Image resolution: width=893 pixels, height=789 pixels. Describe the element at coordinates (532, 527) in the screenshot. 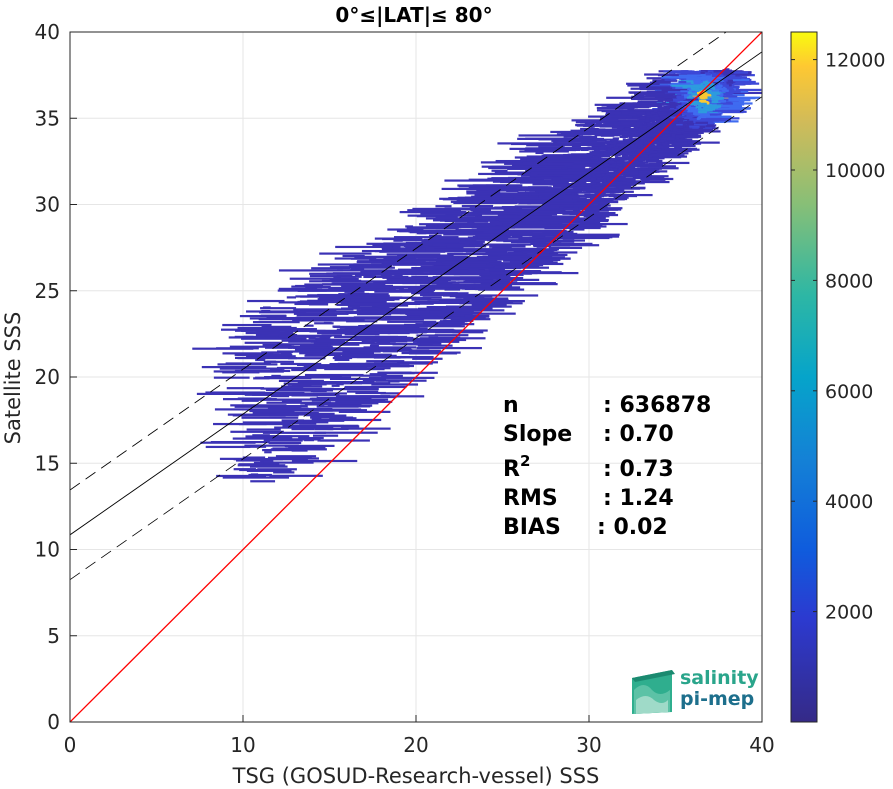

I see `stat-bias-label: BIAS` at that location.